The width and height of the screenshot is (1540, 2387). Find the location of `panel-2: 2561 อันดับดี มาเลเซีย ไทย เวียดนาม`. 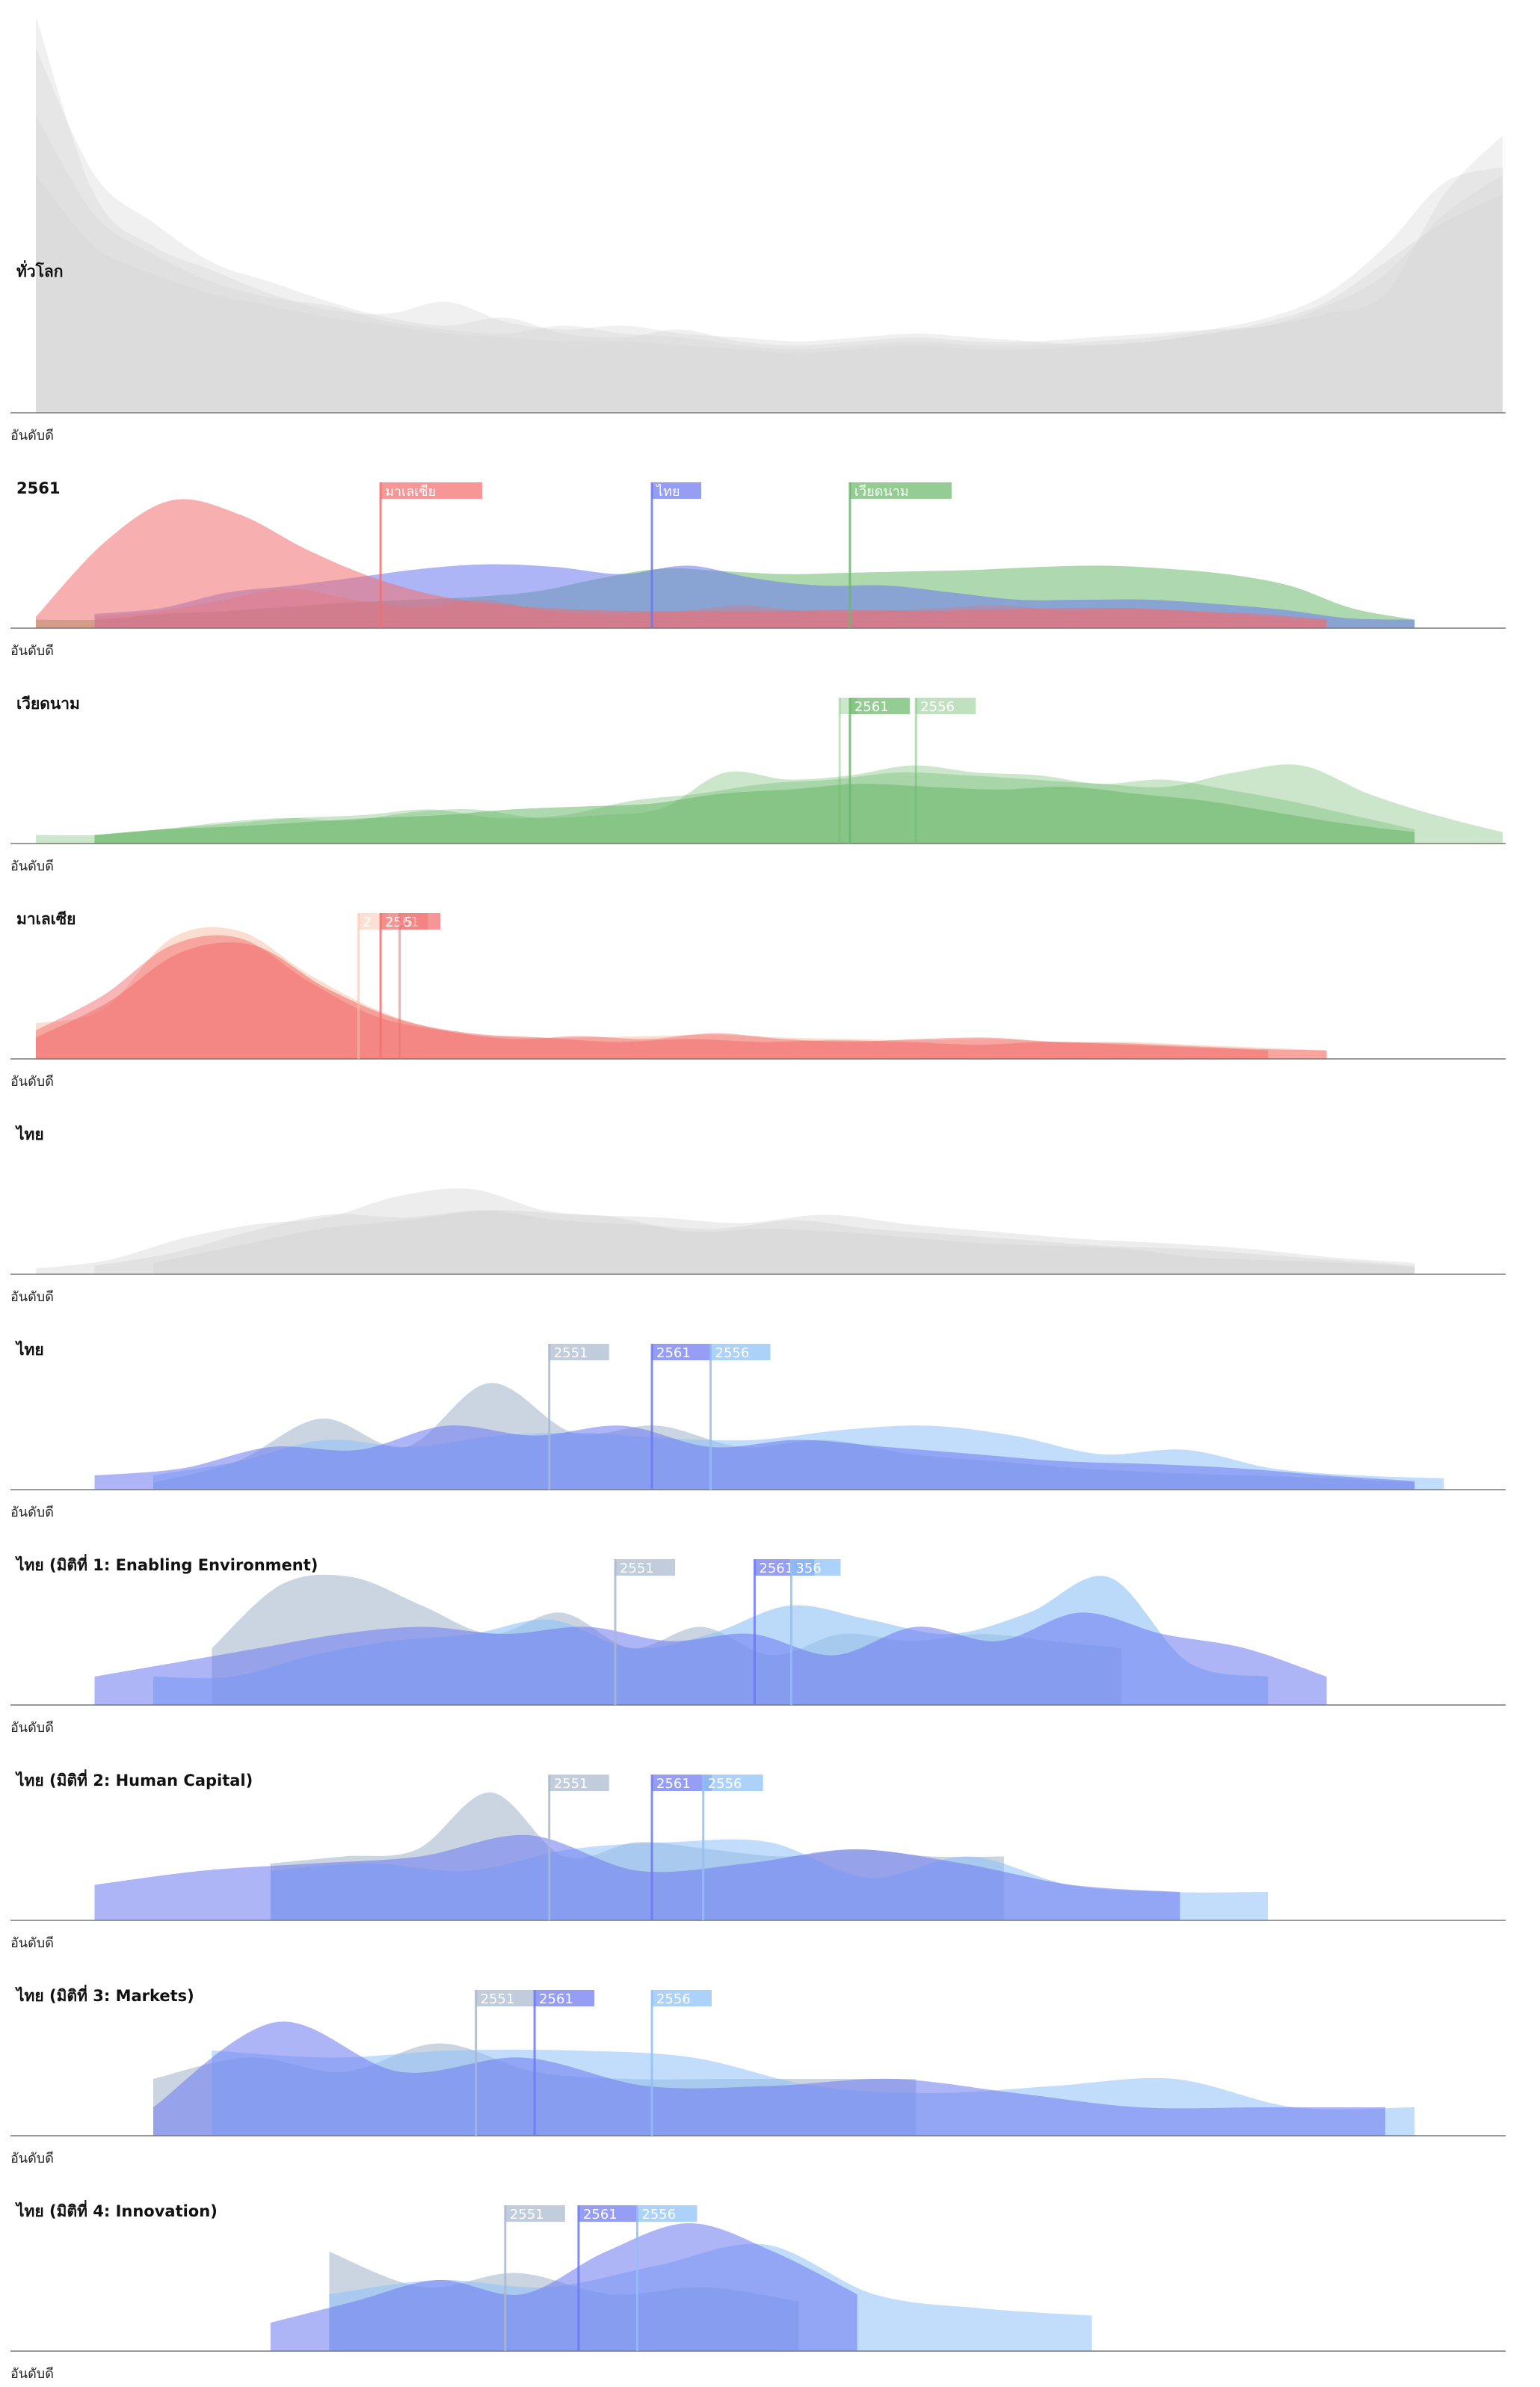

panel-2: 2561 อันดับดี มาเลเซีย ไทย เวียดนาม is located at coordinates (758, 569).